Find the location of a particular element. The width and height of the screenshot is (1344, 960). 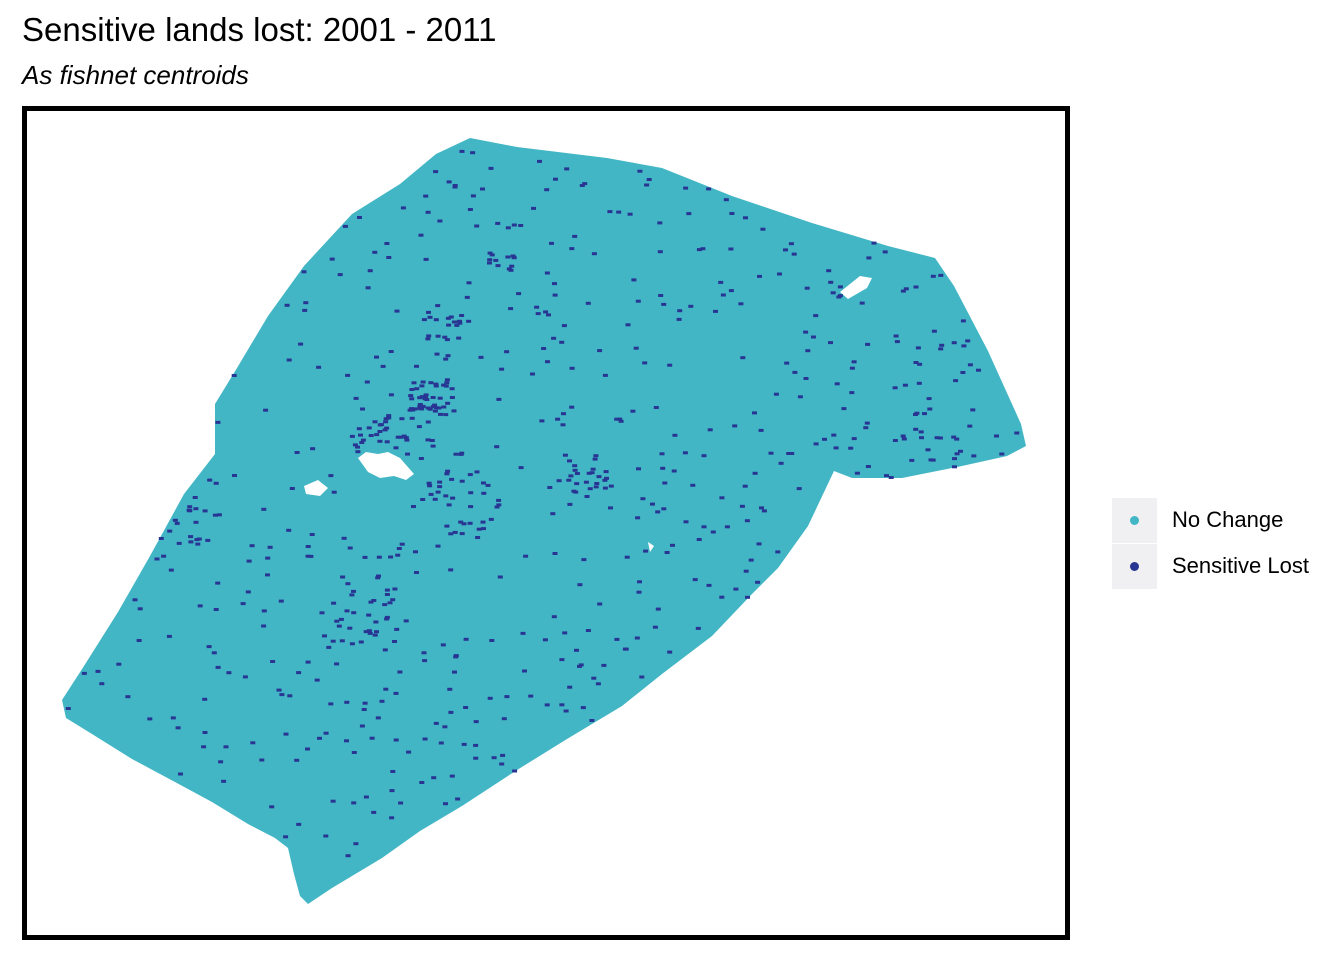

page-subtitle: As fishnet centroids is located at coordinates (135, 75).